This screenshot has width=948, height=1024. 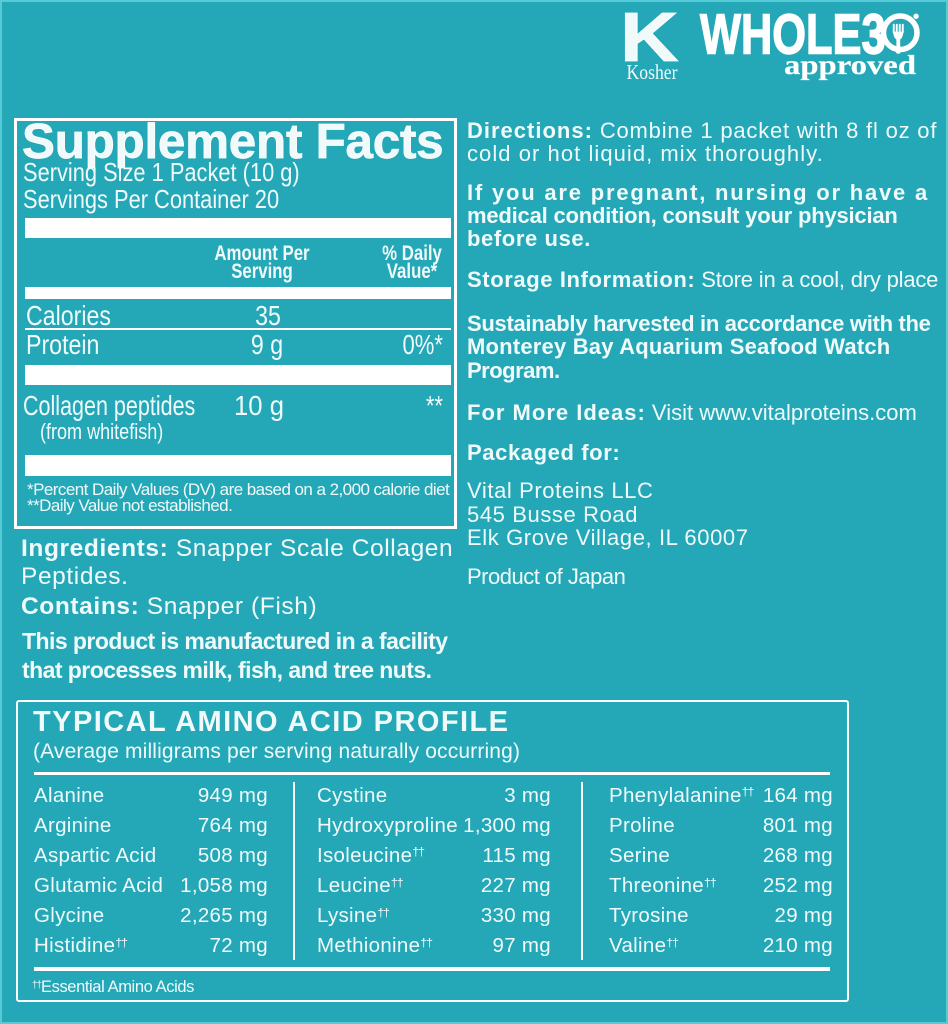 What do you see at coordinates (793, 37) in the screenshot?
I see `svg-text: WHOLE3` at bounding box center [793, 37].